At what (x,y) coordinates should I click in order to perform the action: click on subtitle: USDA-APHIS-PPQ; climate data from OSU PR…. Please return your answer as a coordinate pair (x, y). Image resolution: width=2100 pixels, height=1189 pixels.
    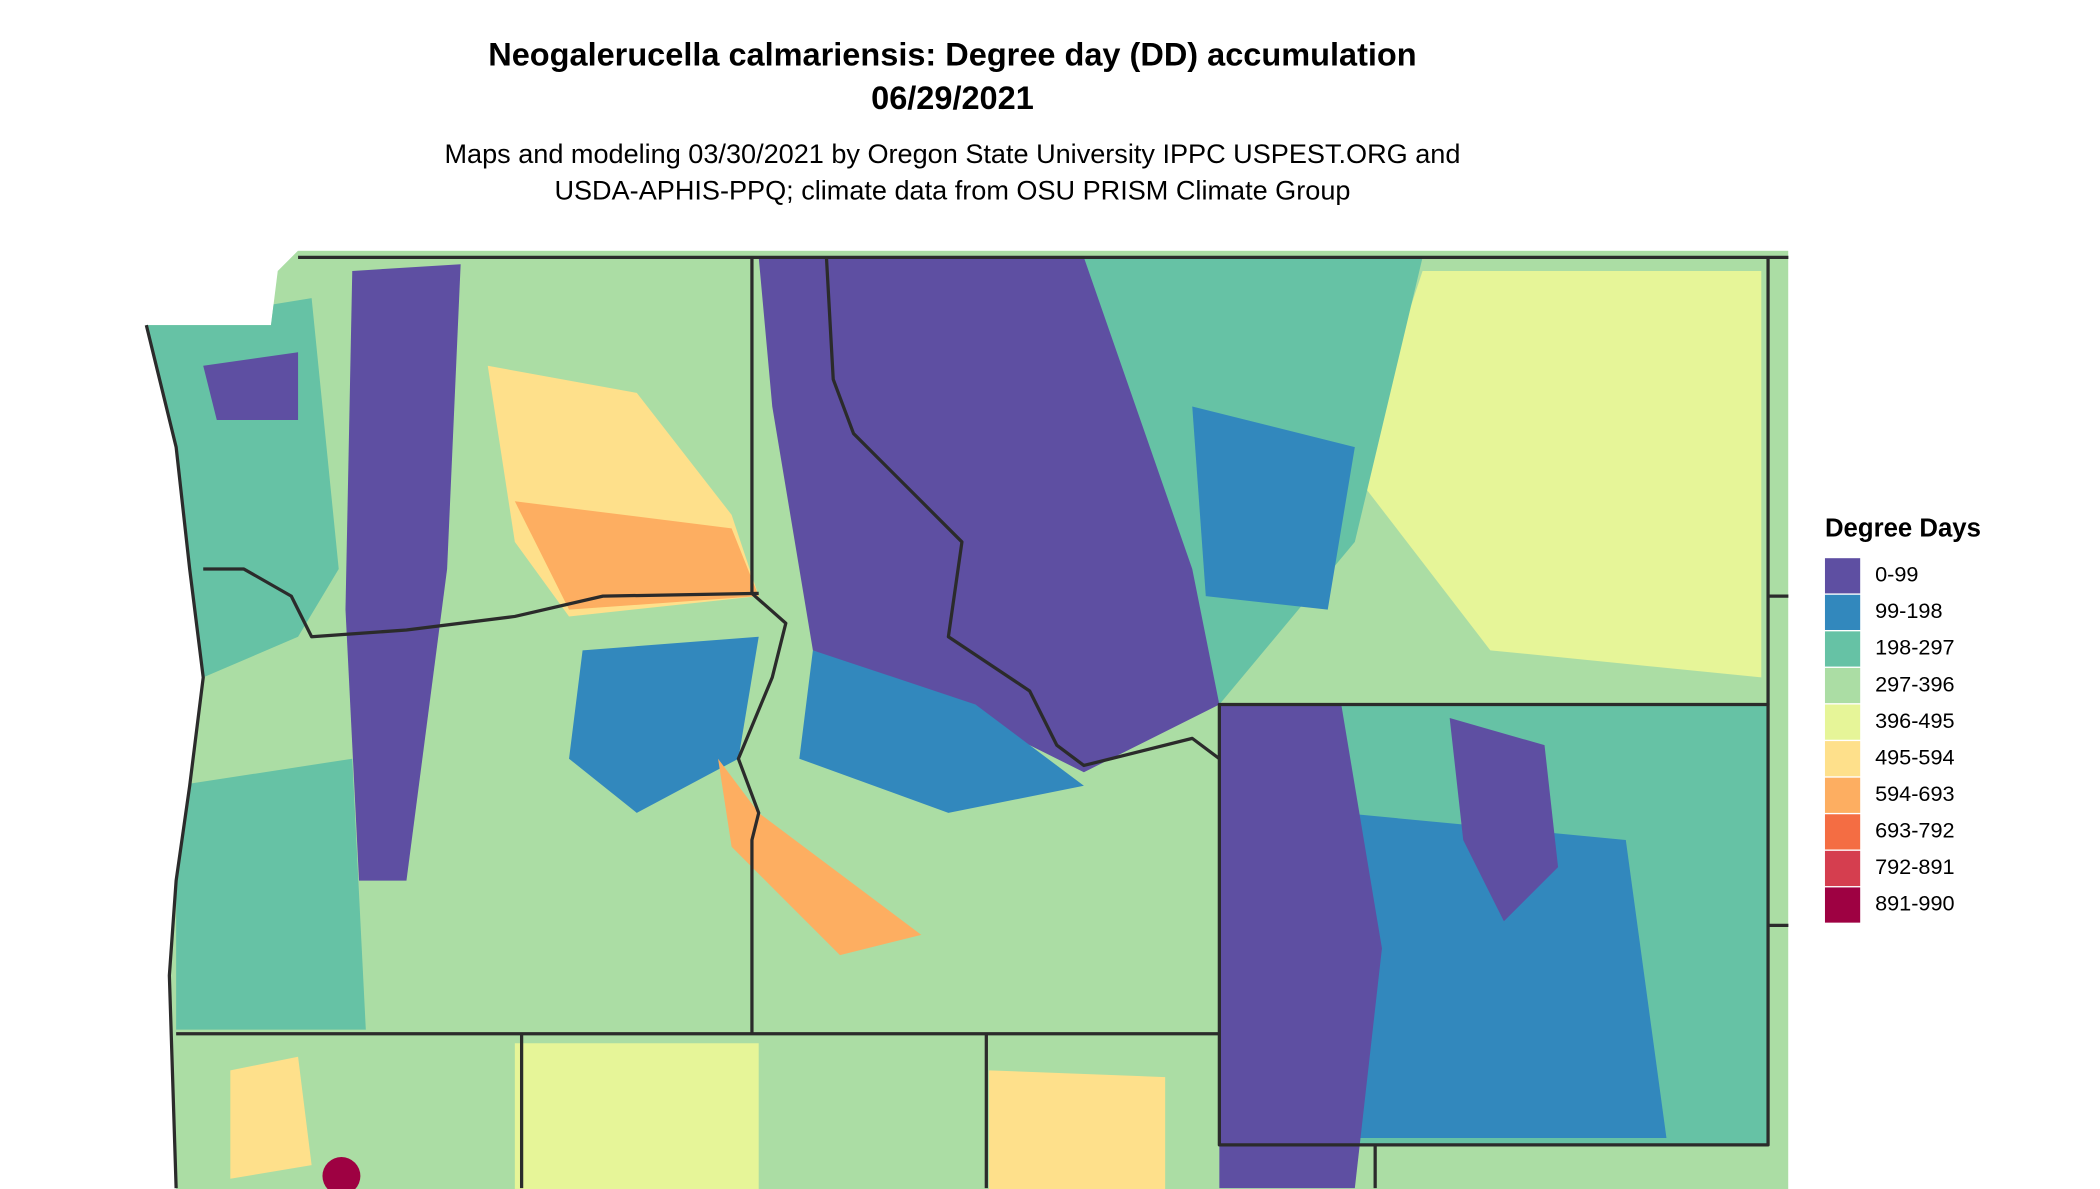
    Looking at the image, I should click on (952, 190).